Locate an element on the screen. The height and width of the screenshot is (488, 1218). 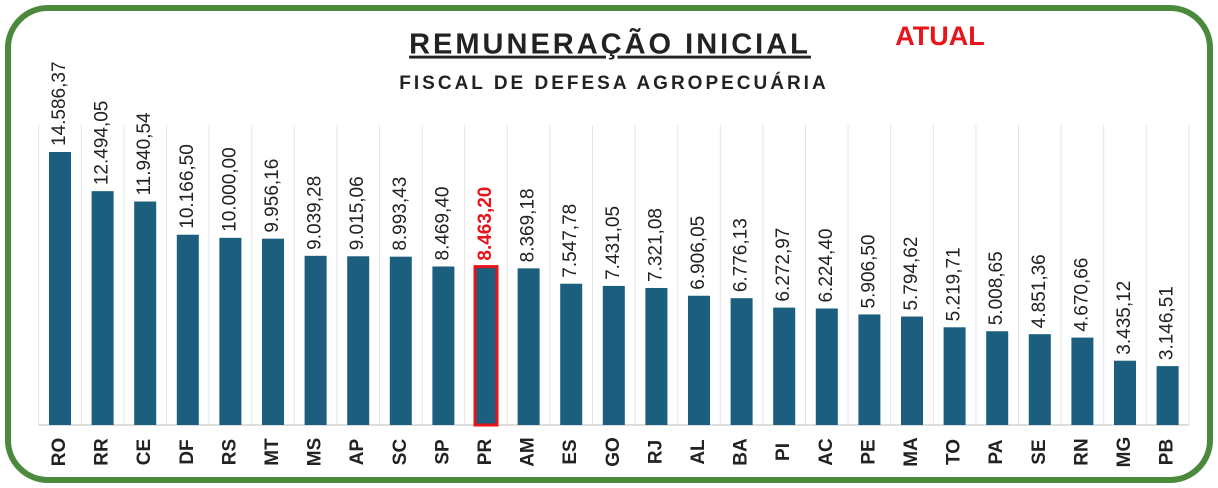
chart-subtitle: FISCAL DE DEFESA AGROPECUÁRIA is located at coordinates (613, 83).